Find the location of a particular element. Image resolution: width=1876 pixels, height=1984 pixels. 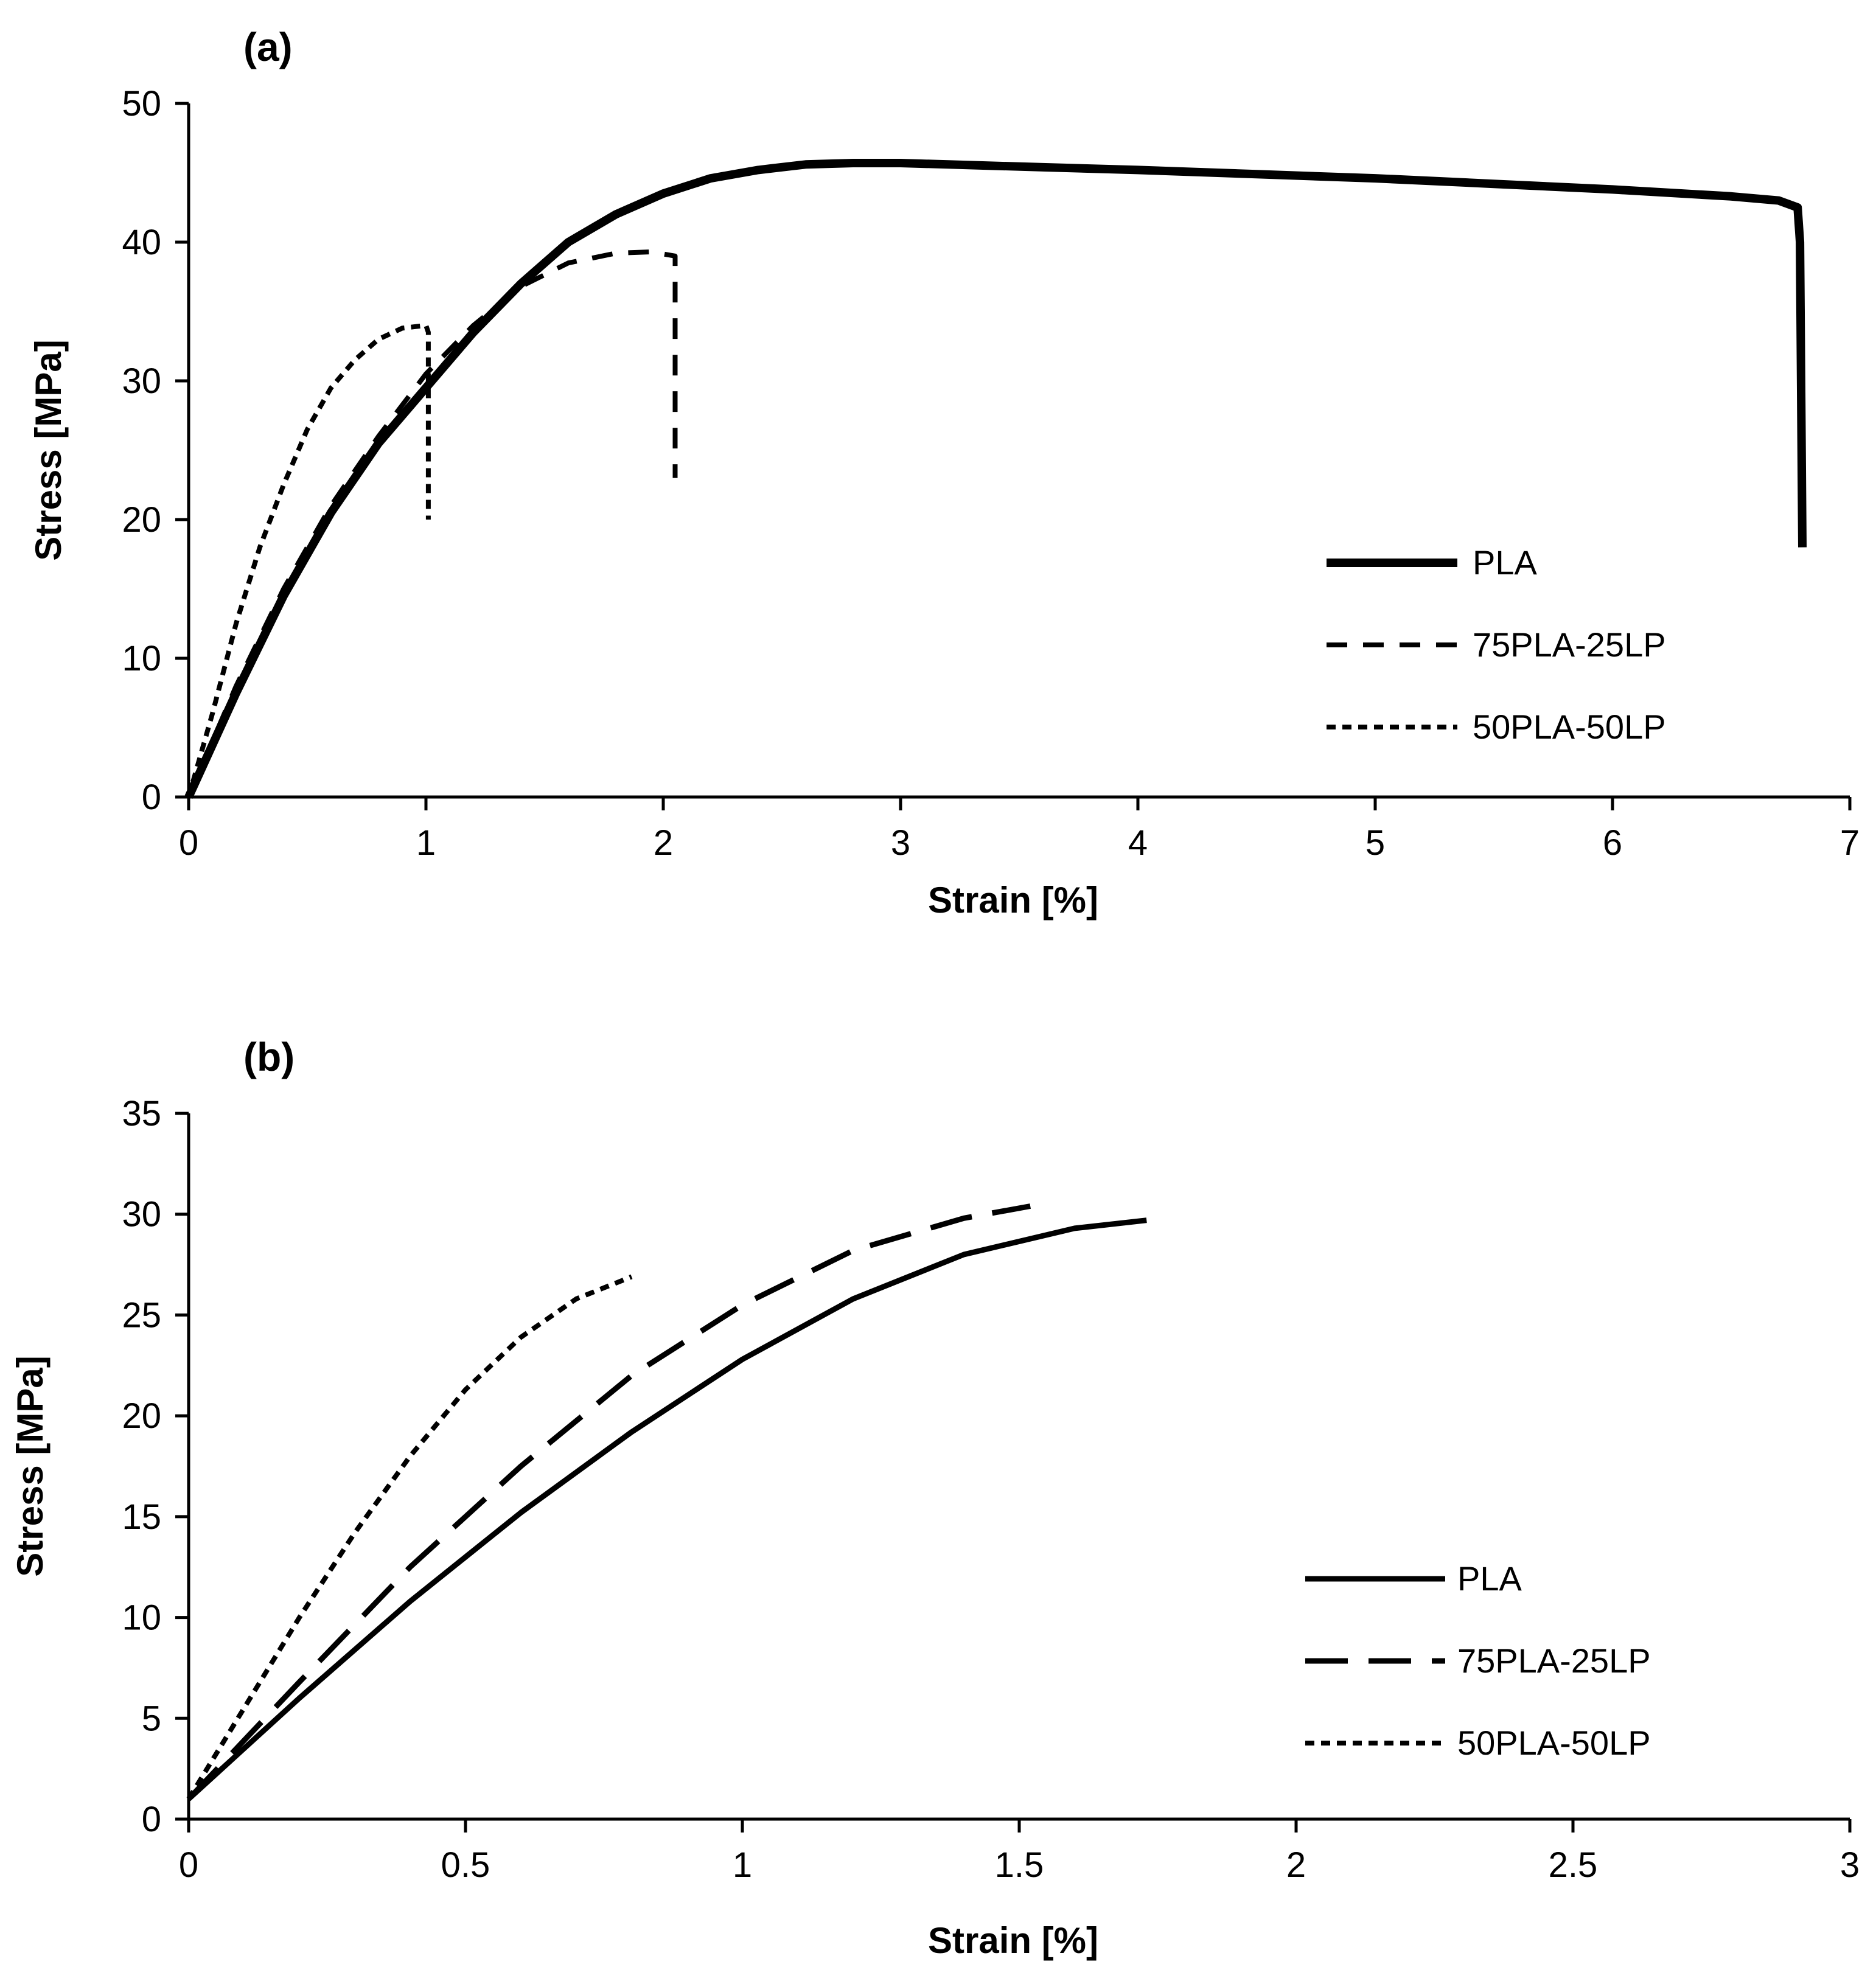

x-tick-label: 5 is located at coordinates (1375, 843).